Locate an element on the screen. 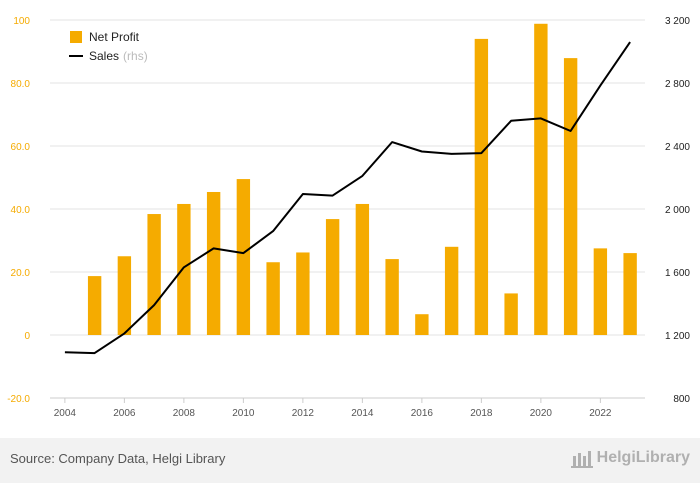 This screenshot has width=700, height=483. x-axis-tick-label: 2006 is located at coordinates (124, 413).